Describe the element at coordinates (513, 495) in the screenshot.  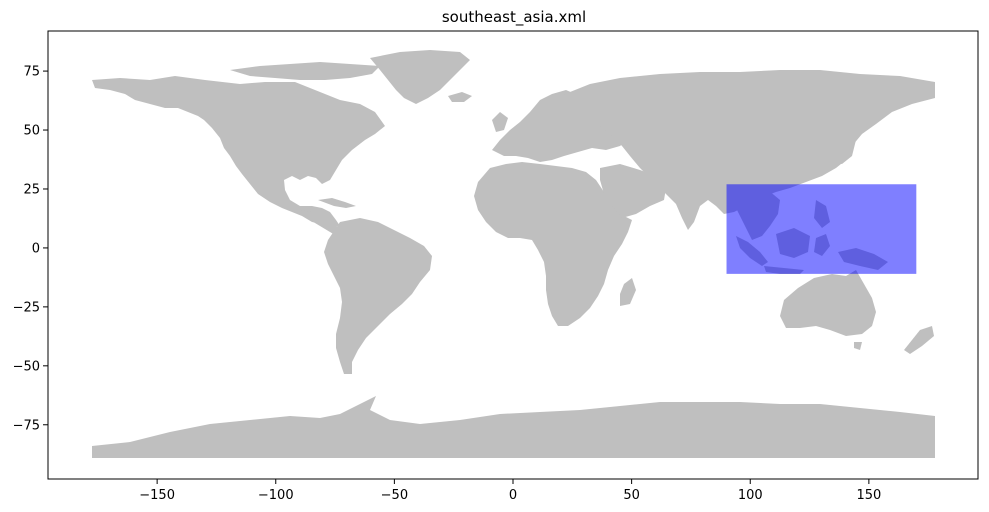
I see `x-tick-label: 0` at that location.